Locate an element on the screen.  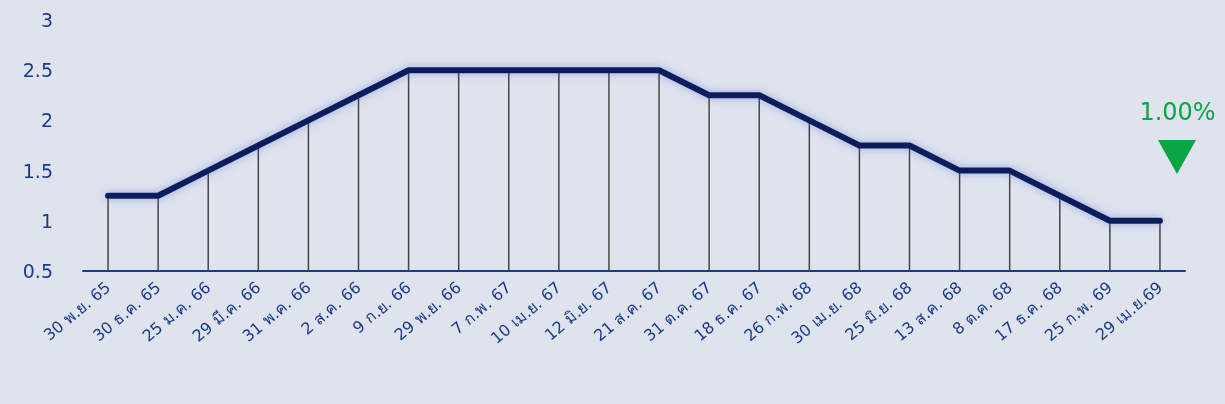
y-tick-label: 2 is located at coordinates (46, 120).